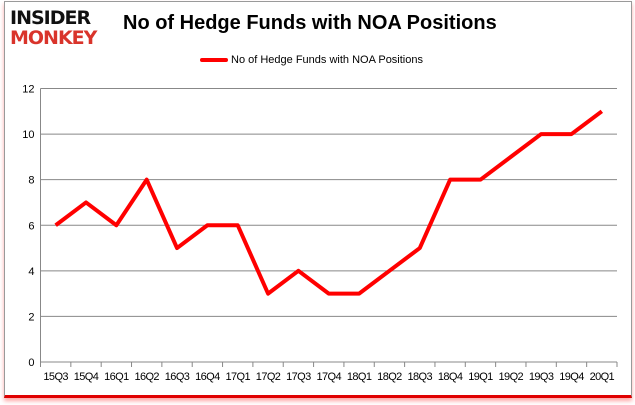  I want to click on x-tick-label: 17Q3, so click(298, 377).